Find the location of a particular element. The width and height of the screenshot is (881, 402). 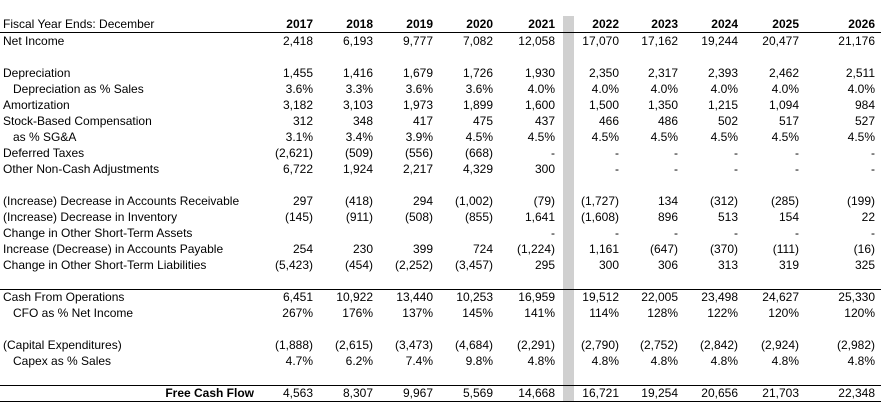

row-value-5: 4.0% is located at coordinates (605, 89).